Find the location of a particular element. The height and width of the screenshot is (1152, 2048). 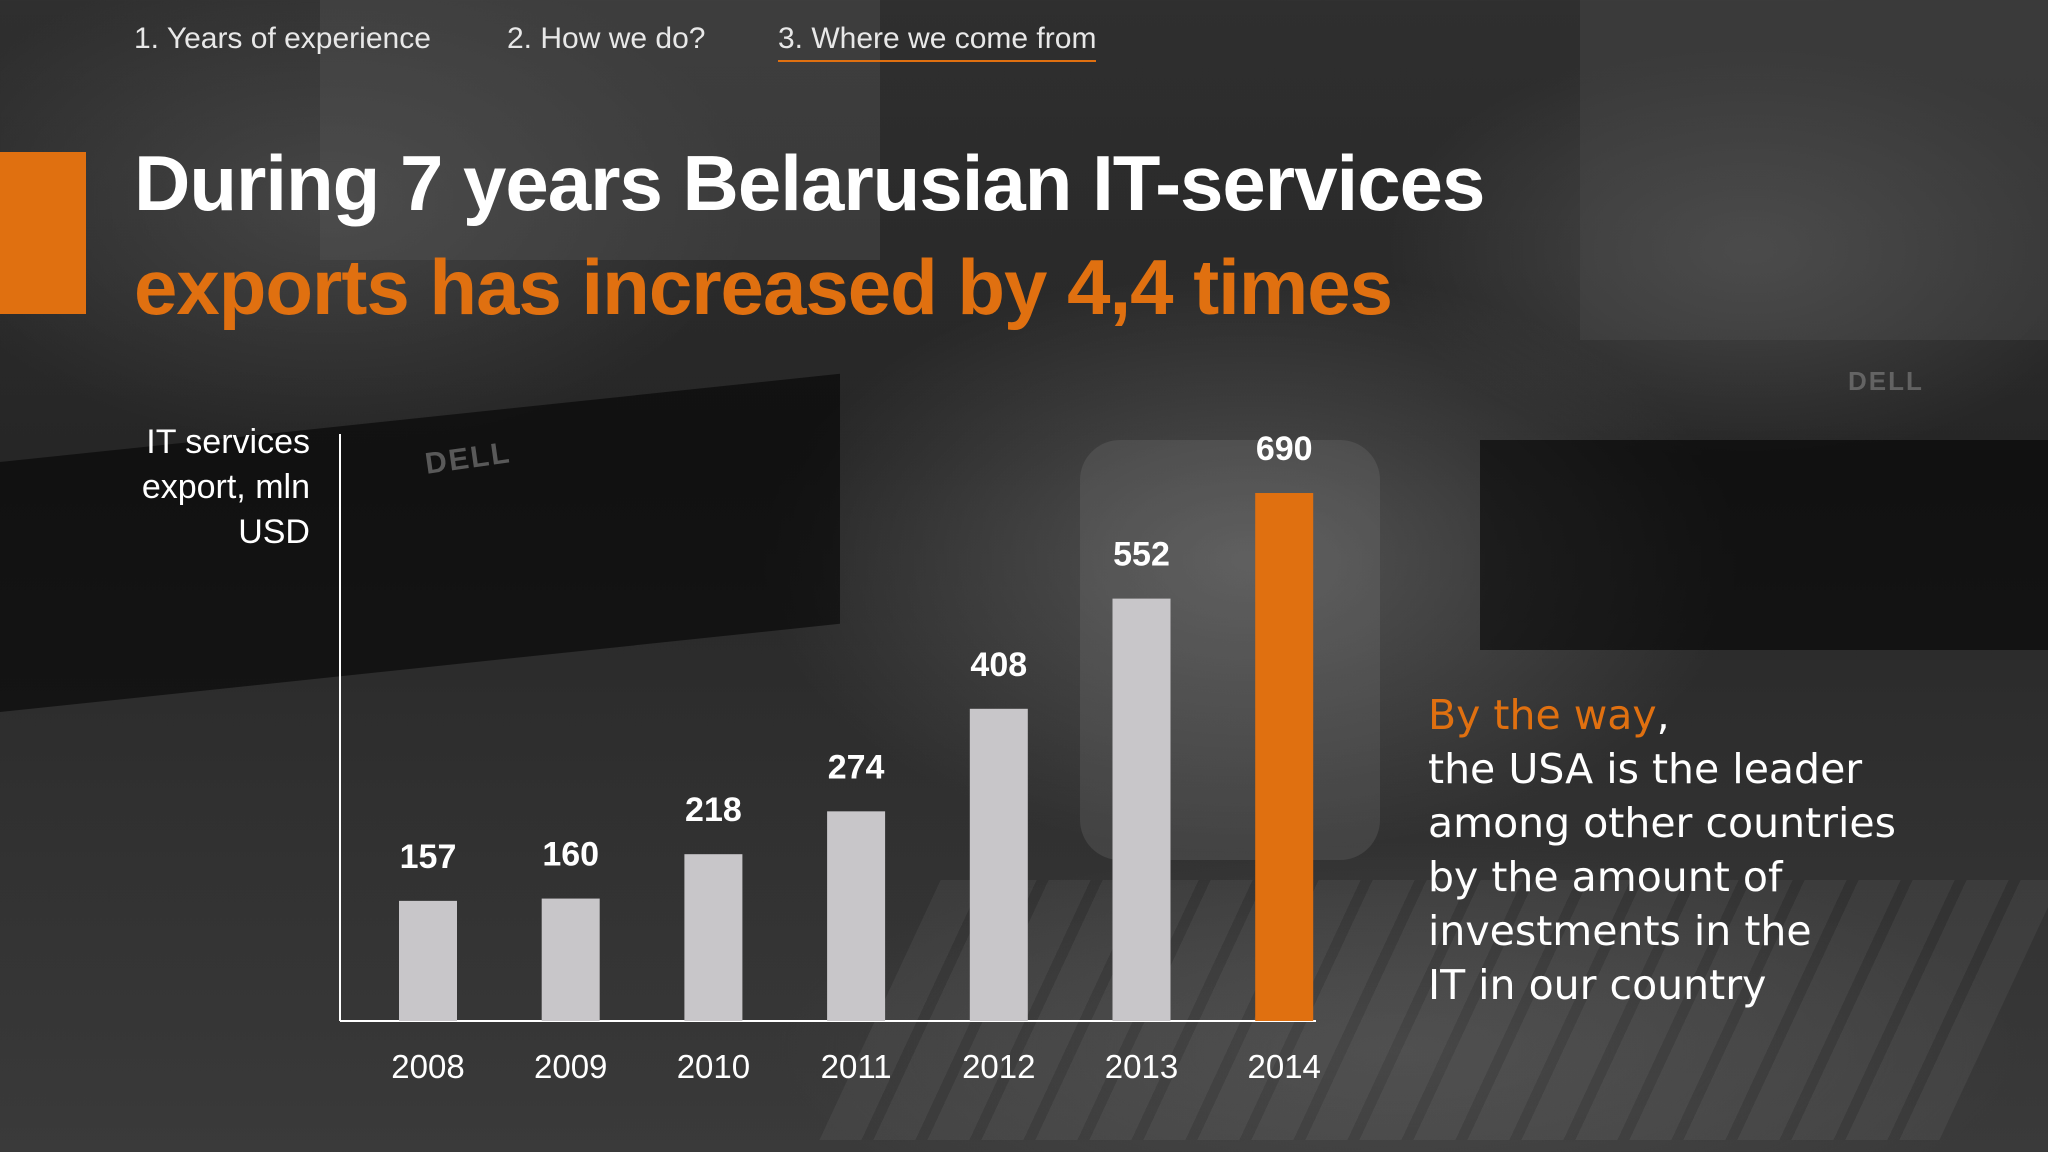

background-logo-right: DELL is located at coordinates (1886, 381).